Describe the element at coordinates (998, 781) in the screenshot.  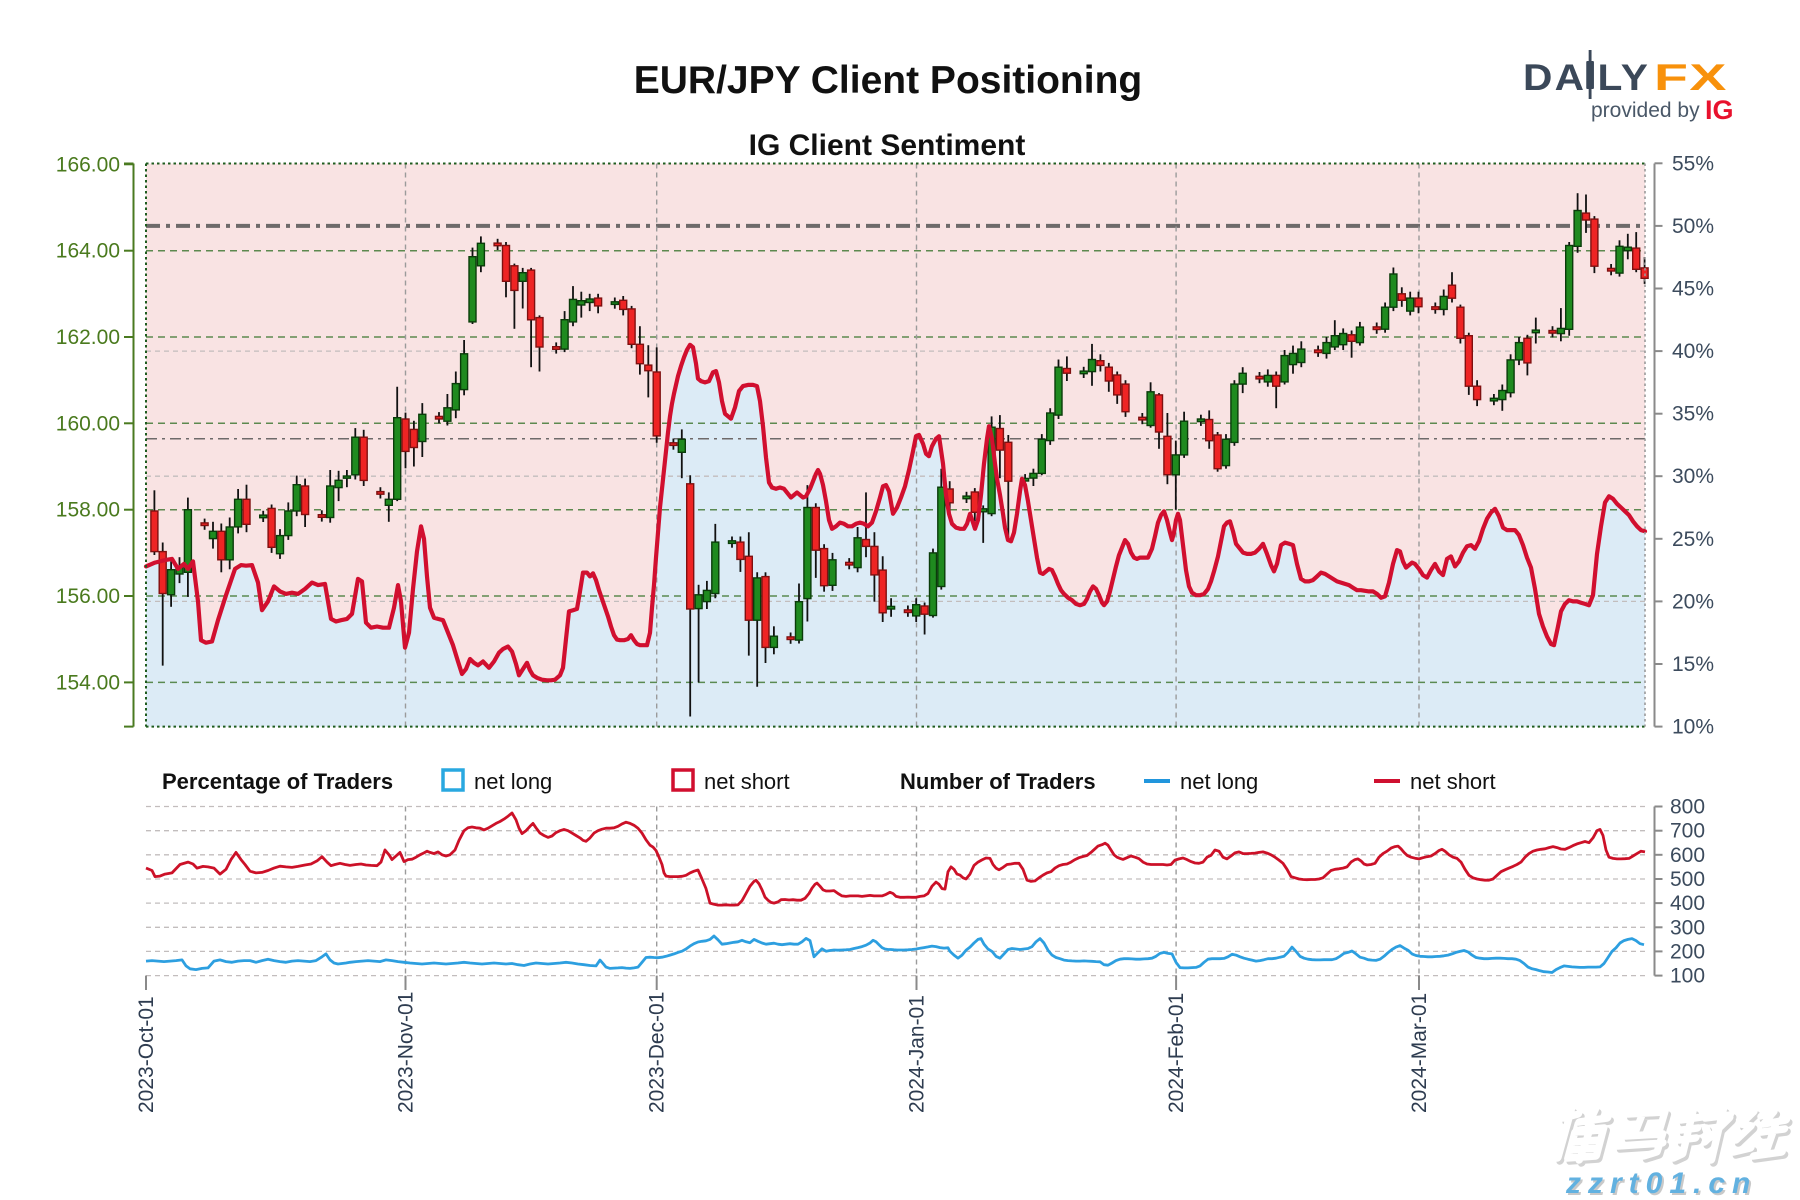
I see `svg-text: Number of Traders` at that location.